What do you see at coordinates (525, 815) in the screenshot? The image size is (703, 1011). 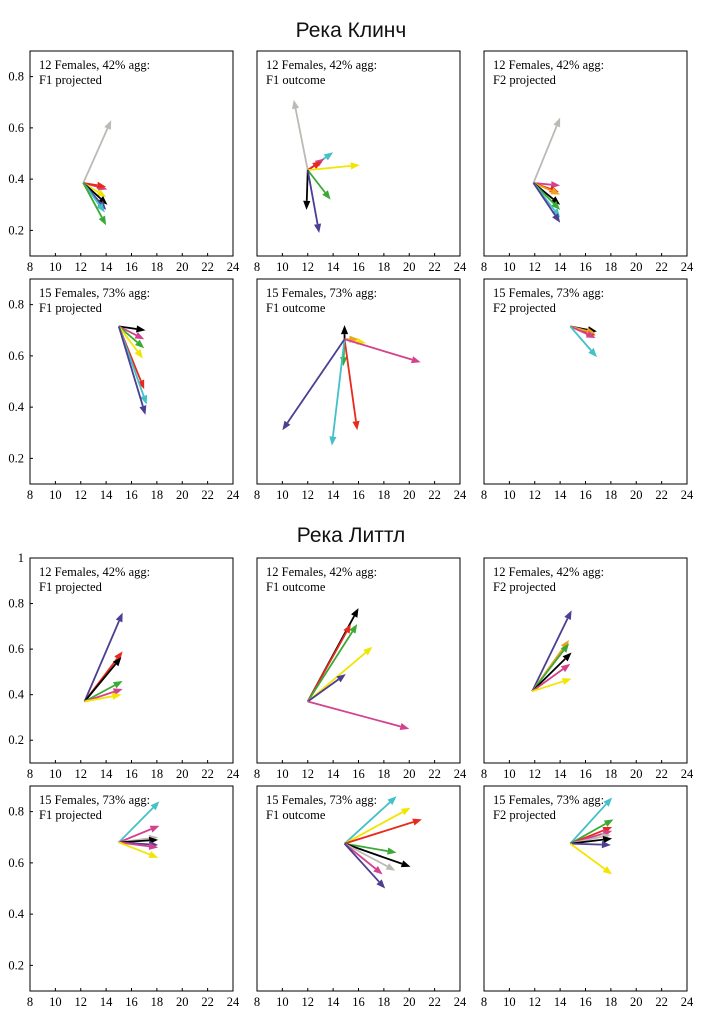 I see `panel-label-generation: F2 projected` at bounding box center [525, 815].